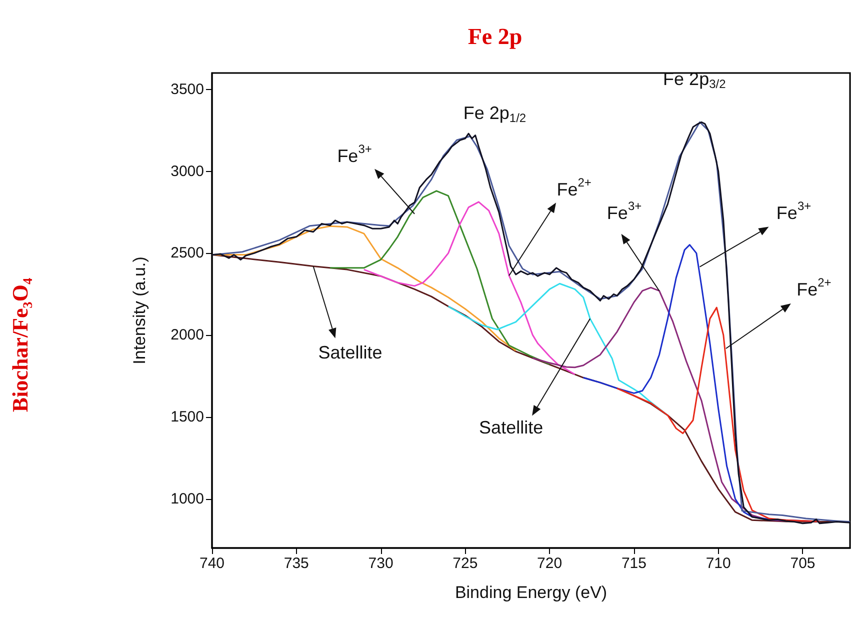  What do you see at coordinates (187, 335) in the screenshot?
I see `y-tick-label: 2000` at bounding box center [187, 335].